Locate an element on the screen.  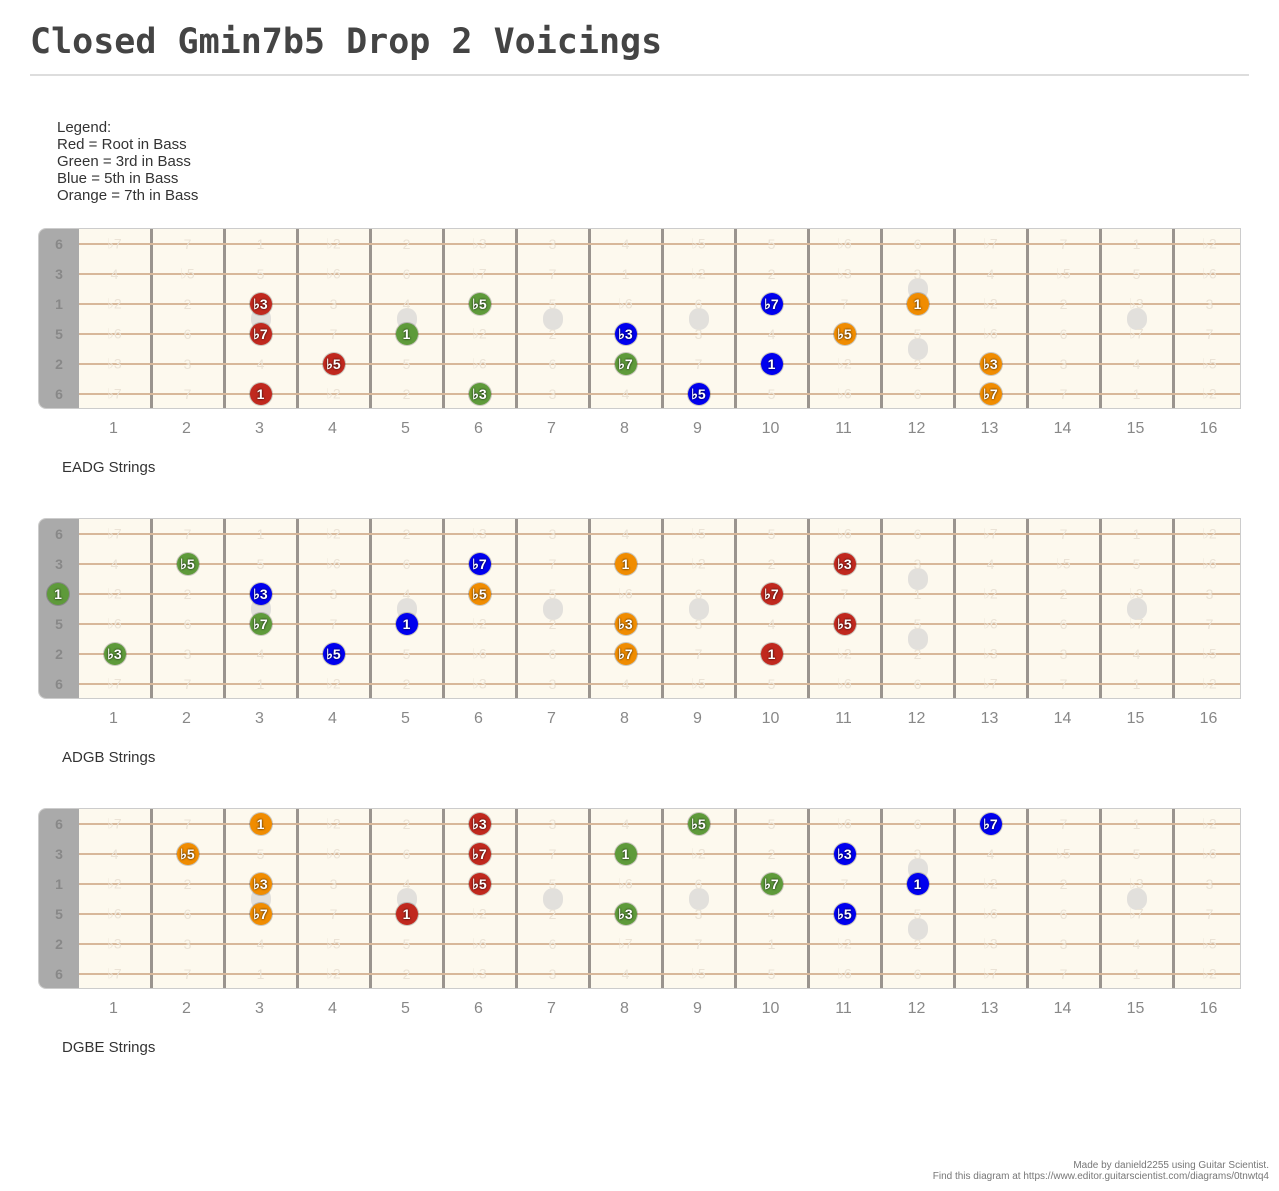
note-dot-green: 1 is located at coordinates (625, 854).